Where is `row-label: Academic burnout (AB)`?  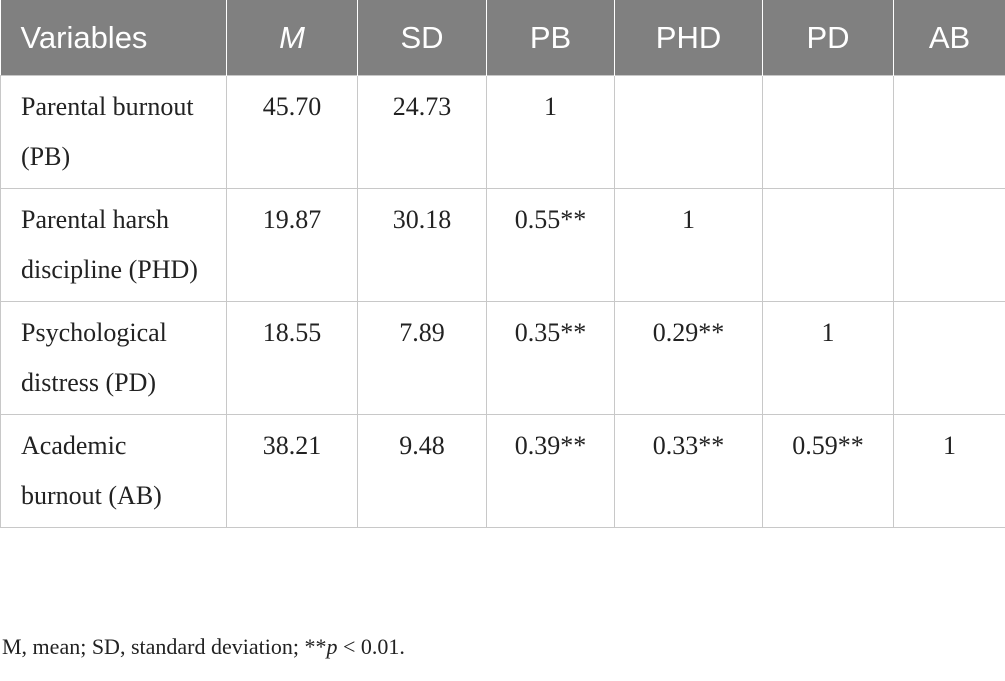 row-label: Academic burnout (AB) is located at coordinates (113, 471).